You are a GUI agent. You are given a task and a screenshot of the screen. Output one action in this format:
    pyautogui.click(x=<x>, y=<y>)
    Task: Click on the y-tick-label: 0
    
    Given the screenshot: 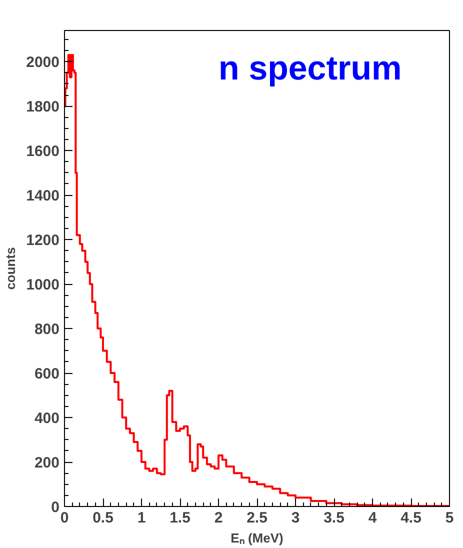 What is the action you would take?
    pyautogui.click(x=55, y=507)
    